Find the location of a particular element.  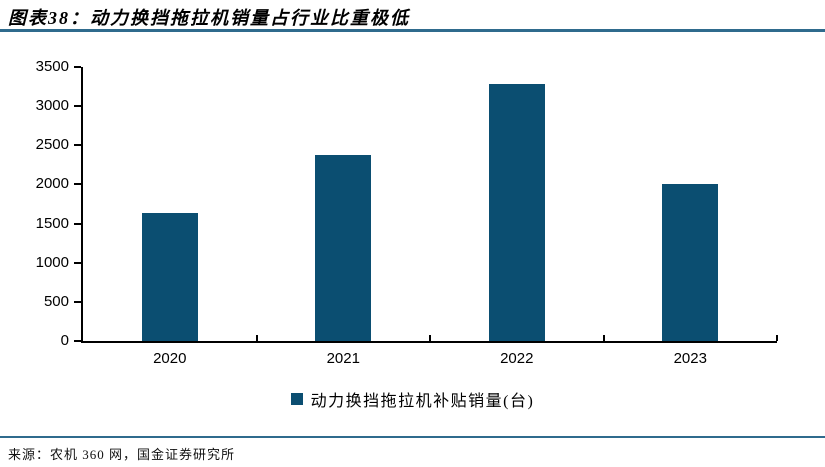

x-axis-label: 2023 is located at coordinates (690, 358).